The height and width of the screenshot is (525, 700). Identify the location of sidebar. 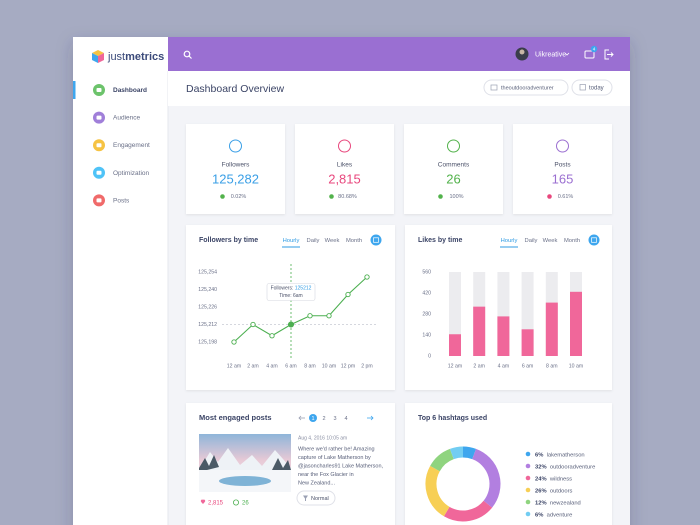
(120, 281).